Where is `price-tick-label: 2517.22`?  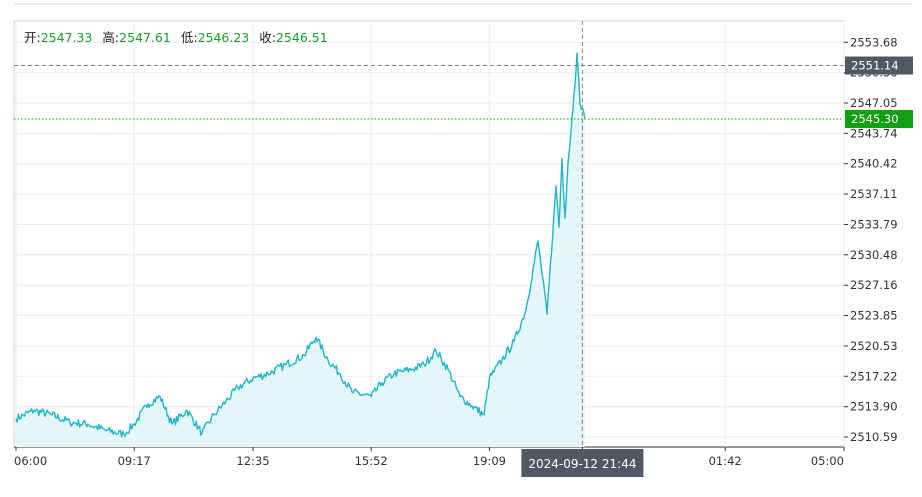
price-tick-label: 2517.22 is located at coordinates (874, 376).